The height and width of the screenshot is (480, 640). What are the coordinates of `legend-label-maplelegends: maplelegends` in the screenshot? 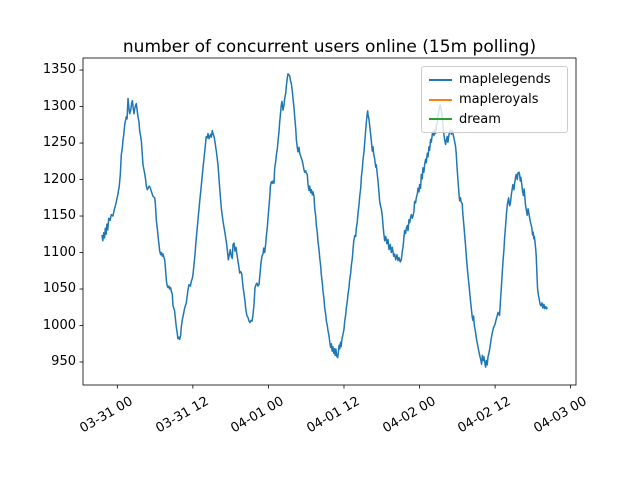 It's located at (505, 80).